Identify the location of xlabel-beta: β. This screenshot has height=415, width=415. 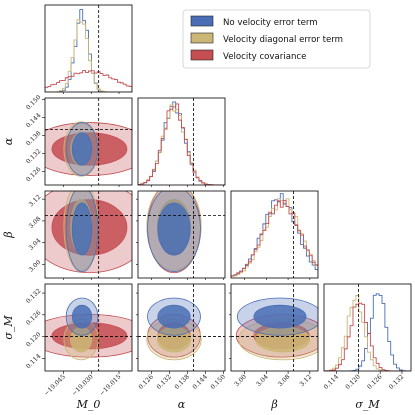
(273, 404).